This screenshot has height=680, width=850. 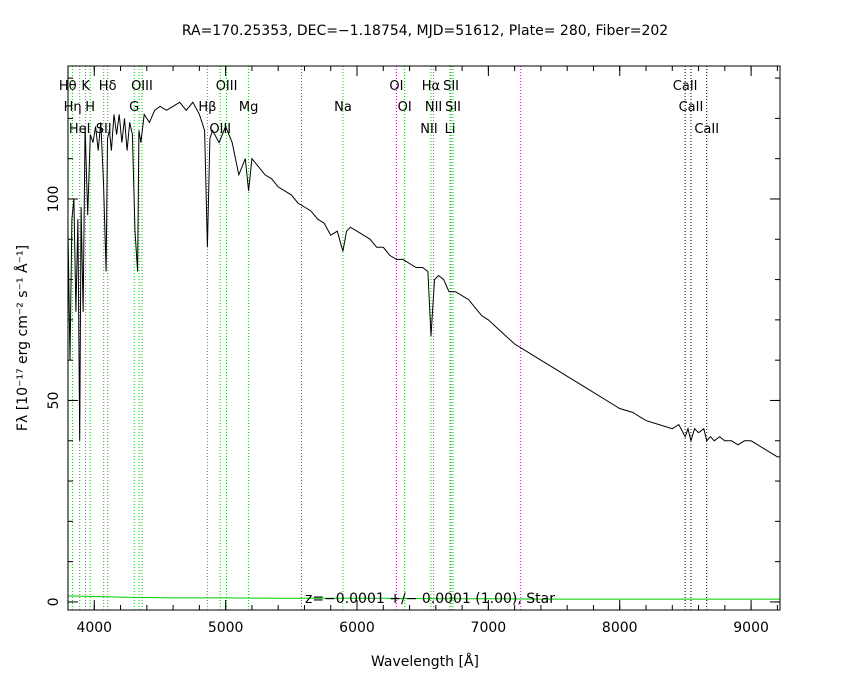 What do you see at coordinates (425, 661) in the screenshot?
I see `x-axis-label: Wavelength [Å]` at bounding box center [425, 661].